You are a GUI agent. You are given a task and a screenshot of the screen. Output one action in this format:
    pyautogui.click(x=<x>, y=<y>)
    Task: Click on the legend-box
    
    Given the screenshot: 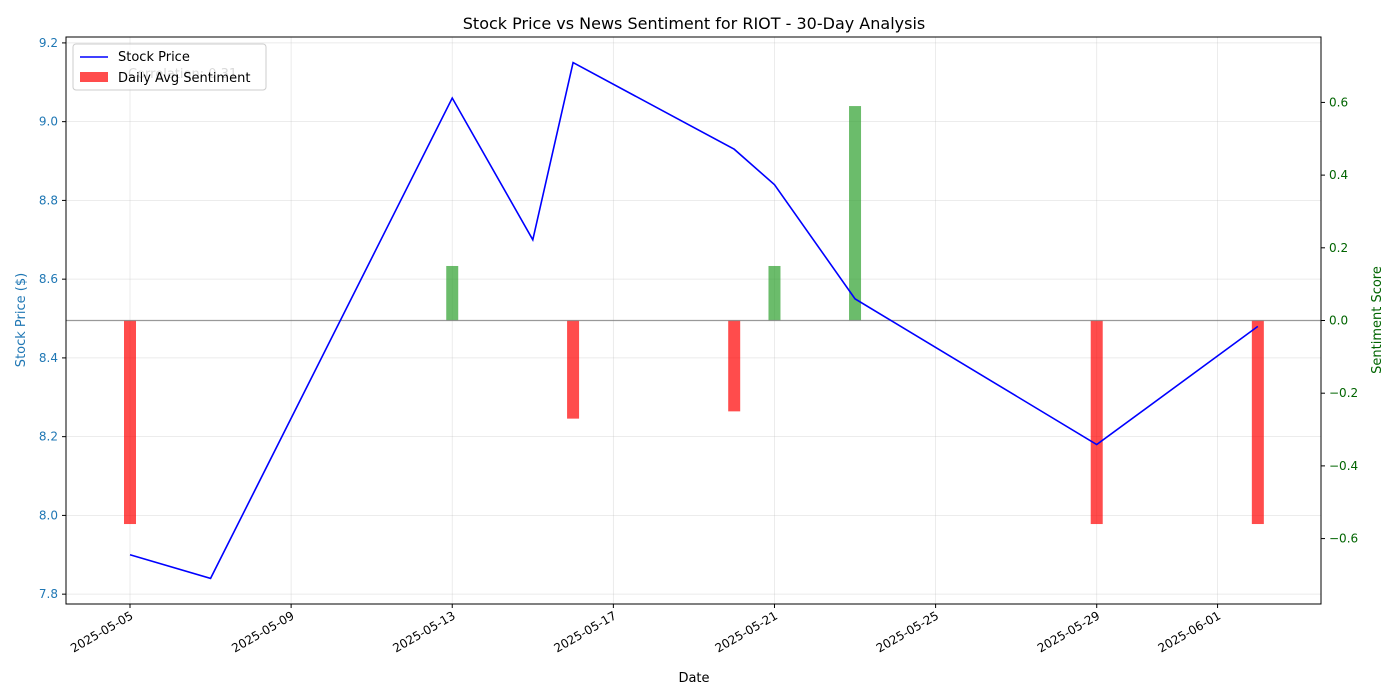 What is the action you would take?
    pyautogui.click(x=169, y=67)
    